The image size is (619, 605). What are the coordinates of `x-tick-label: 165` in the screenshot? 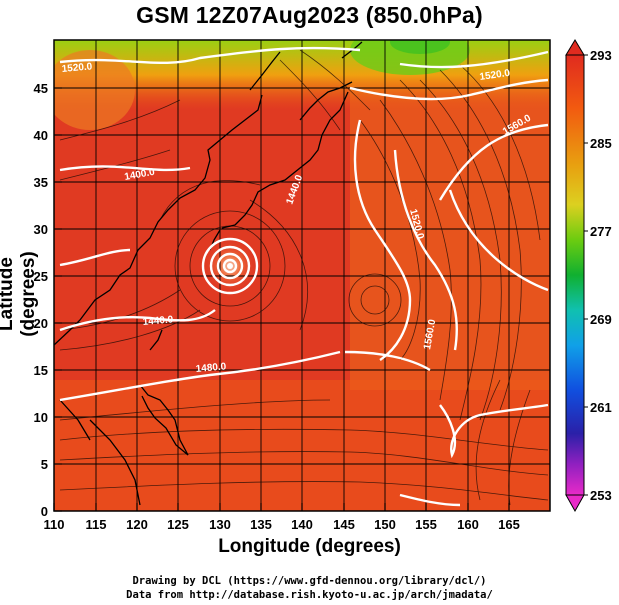 It's located at (509, 524).